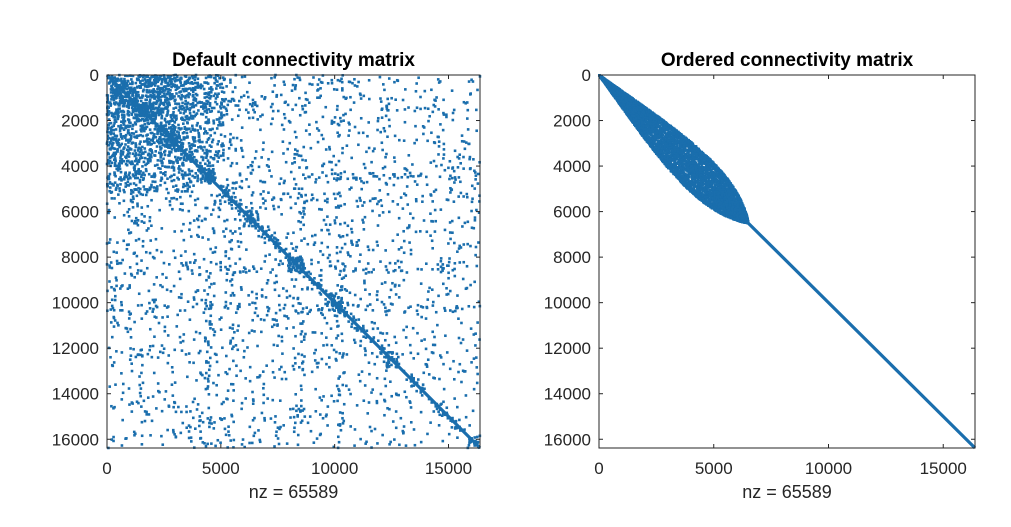 Image resolution: width=1011 pixels, height=527 pixels. I want to click on y-tick-label: 16000, so click(75, 439).